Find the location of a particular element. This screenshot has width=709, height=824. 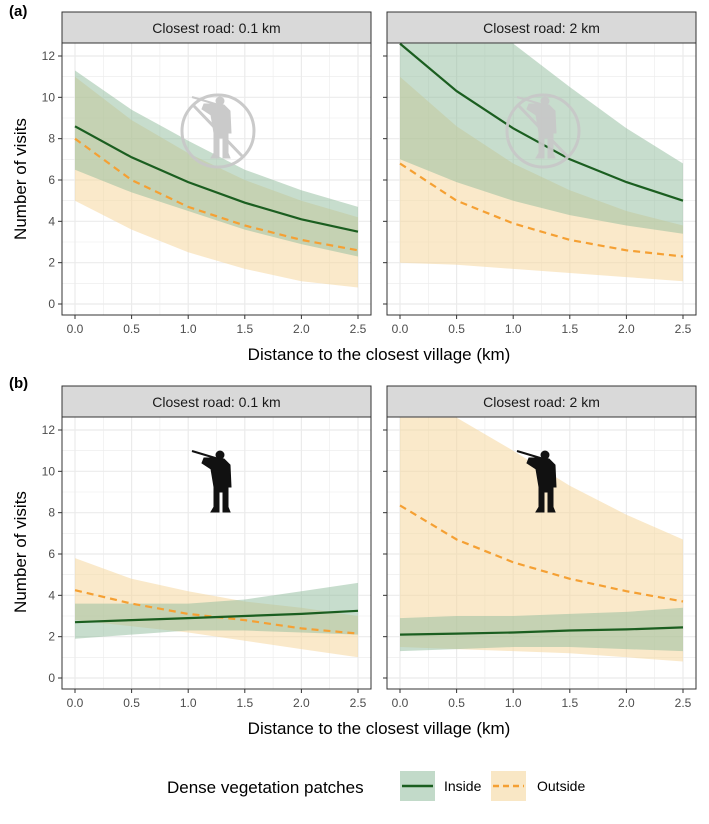

facet-strip-a-left: Closest road: 0.1 km is located at coordinates (216, 27).